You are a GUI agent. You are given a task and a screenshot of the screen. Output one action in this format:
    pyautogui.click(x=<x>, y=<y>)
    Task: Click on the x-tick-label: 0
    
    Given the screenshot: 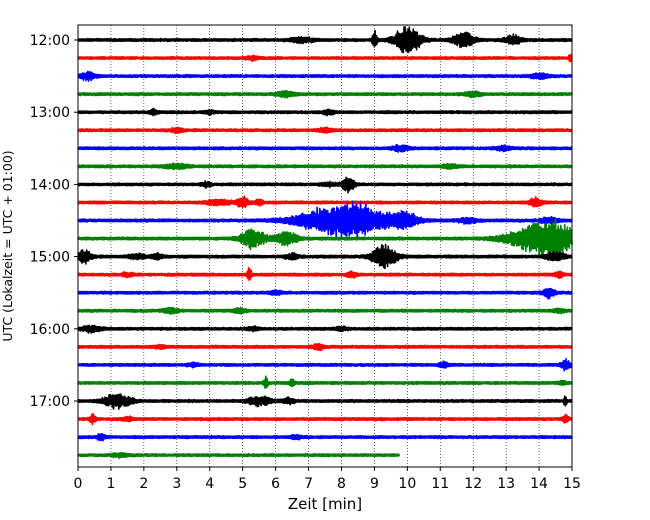 What is the action you would take?
    pyautogui.click(x=78, y=484)
    